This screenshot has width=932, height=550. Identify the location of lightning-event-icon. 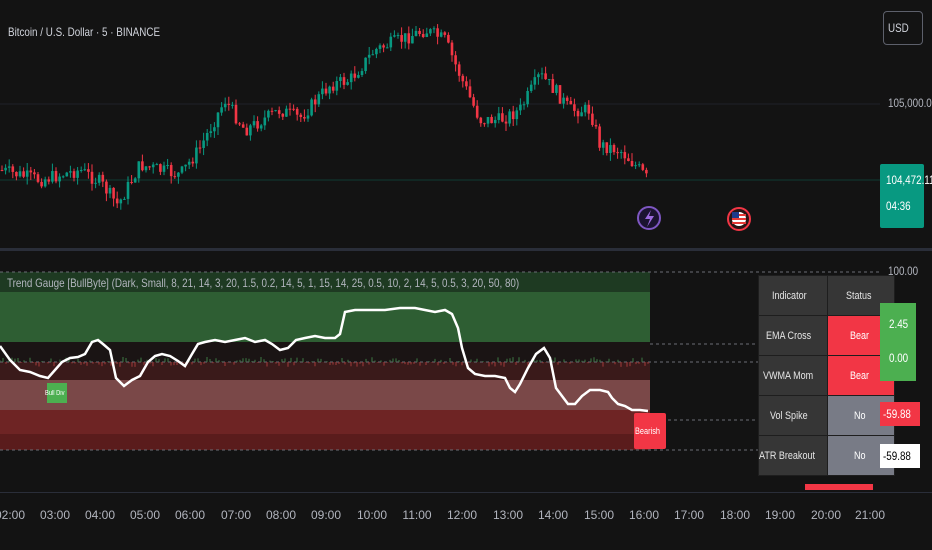
(649, 218).